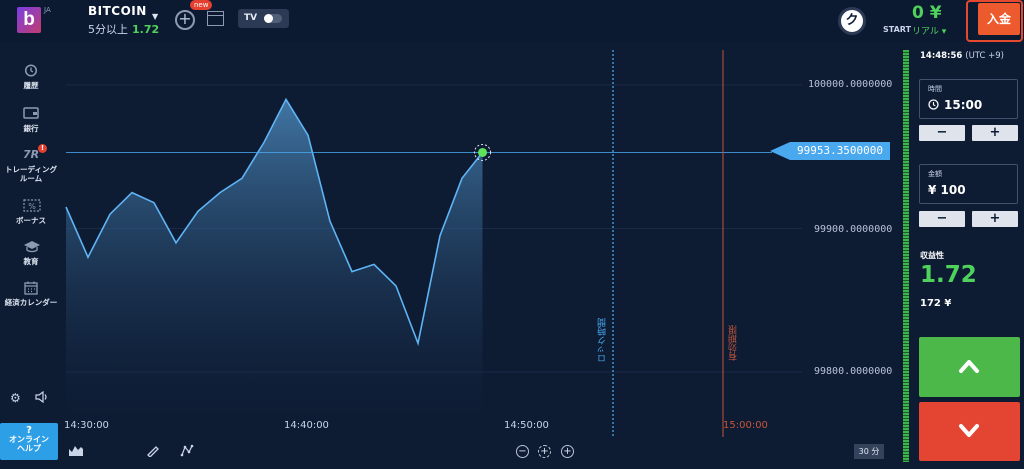 The height and width of the screenshot is (469, 1024). I want to click on time-axis-label-expiry: 15:00:00, so click(745, 425).